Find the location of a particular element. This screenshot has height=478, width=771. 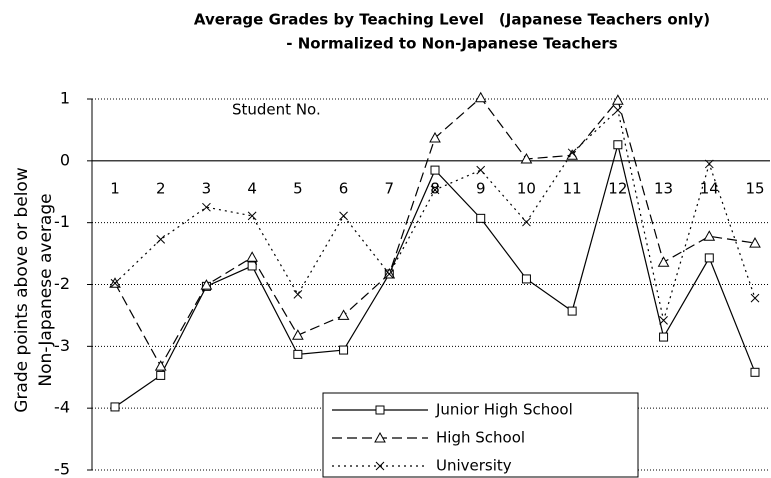

x-tick-label: 8 is located at coordinates (435, 188).